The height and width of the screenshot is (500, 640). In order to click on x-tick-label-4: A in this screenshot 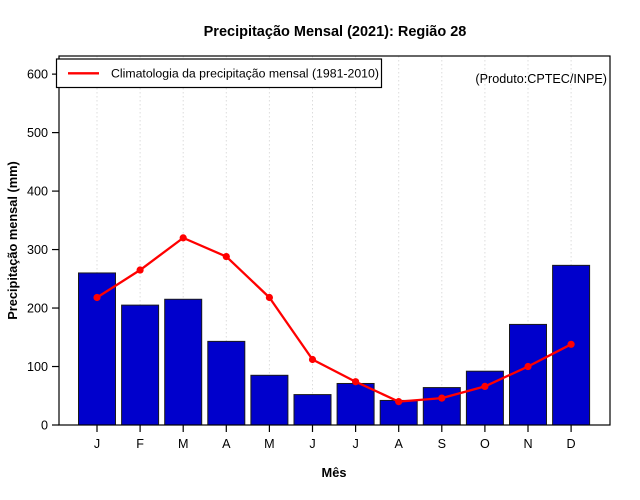, I will do `click(226, 444)`.